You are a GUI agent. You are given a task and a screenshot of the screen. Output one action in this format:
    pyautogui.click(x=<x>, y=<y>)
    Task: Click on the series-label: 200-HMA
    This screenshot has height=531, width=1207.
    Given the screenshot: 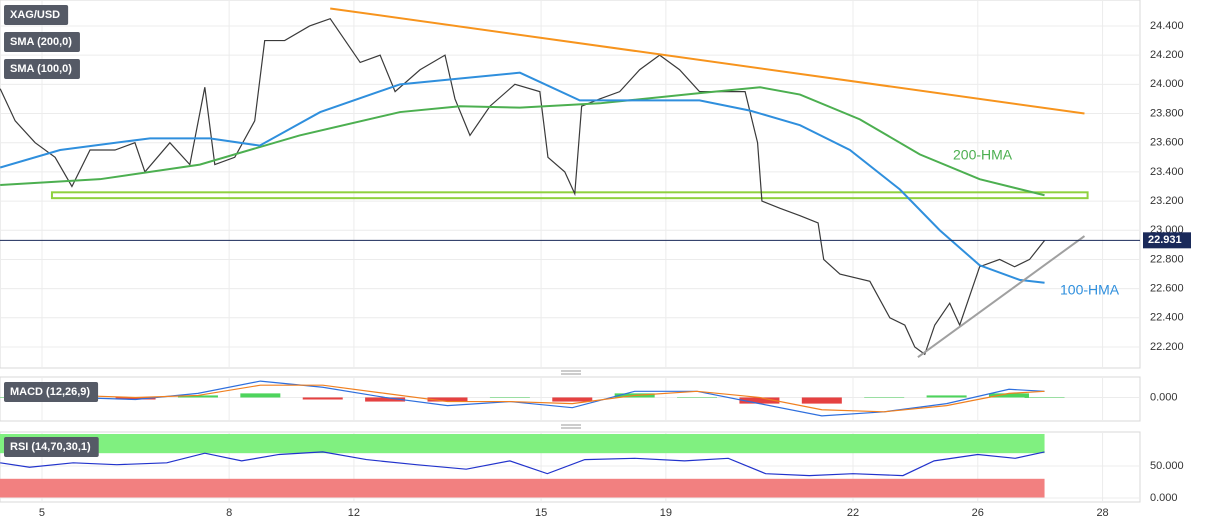 What is the action you would take?
    pyautogui.click(x=983, y=155)
    